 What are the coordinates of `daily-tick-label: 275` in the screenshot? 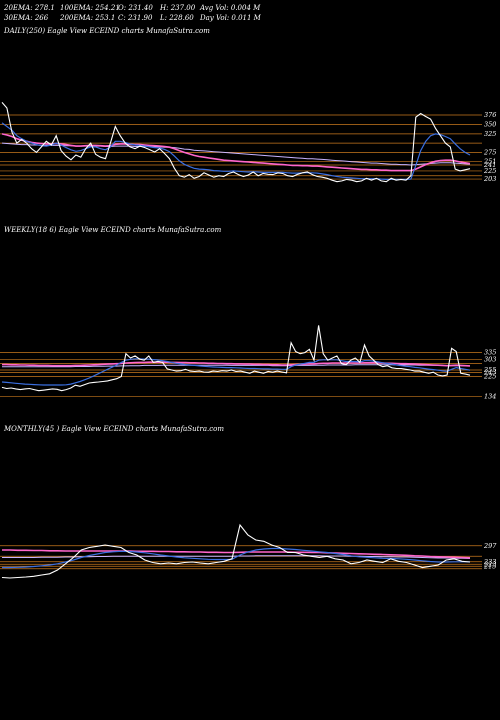 It's located at (489, 152).